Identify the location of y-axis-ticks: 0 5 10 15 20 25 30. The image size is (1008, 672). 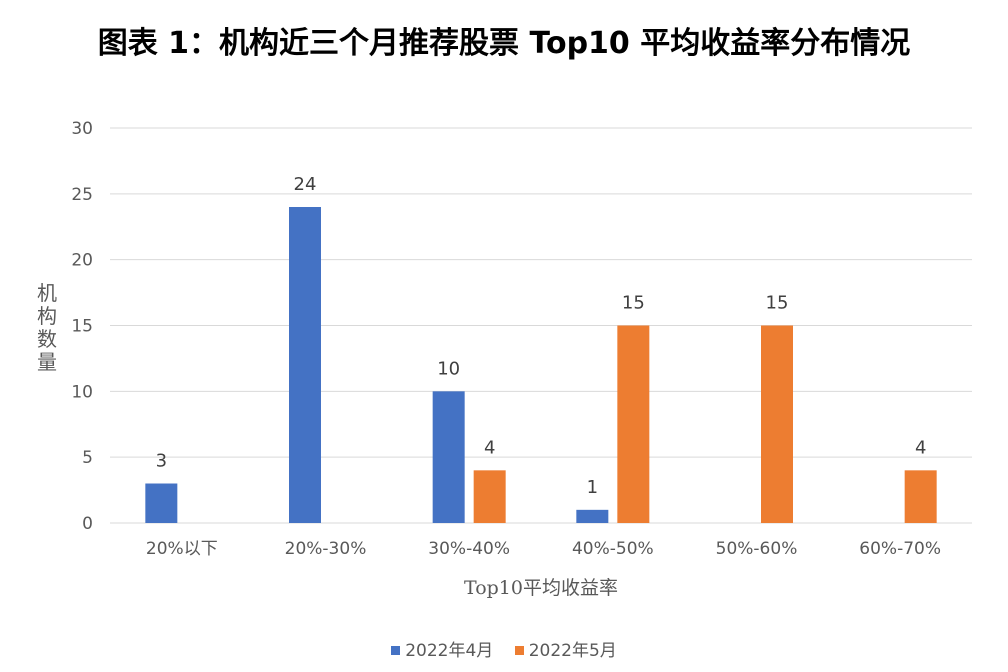
(82, 326).